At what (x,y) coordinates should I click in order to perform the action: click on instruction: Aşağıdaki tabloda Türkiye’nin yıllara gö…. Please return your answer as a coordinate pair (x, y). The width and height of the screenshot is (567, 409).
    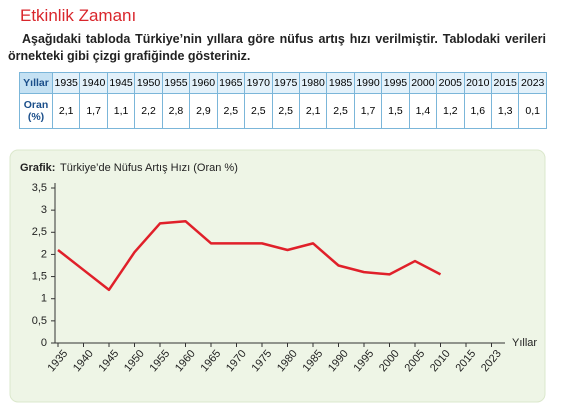
    Looking at the image, I should click on (277, 47).